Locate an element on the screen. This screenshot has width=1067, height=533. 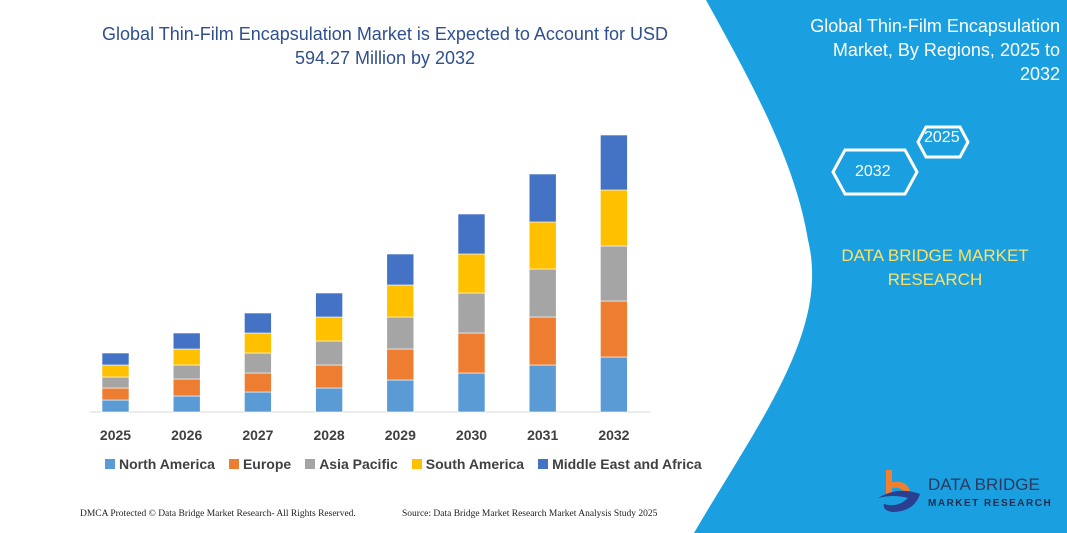
brand-text: DATA BRIDGE MARKET RESEARCH is located at coordinates (935, 267).